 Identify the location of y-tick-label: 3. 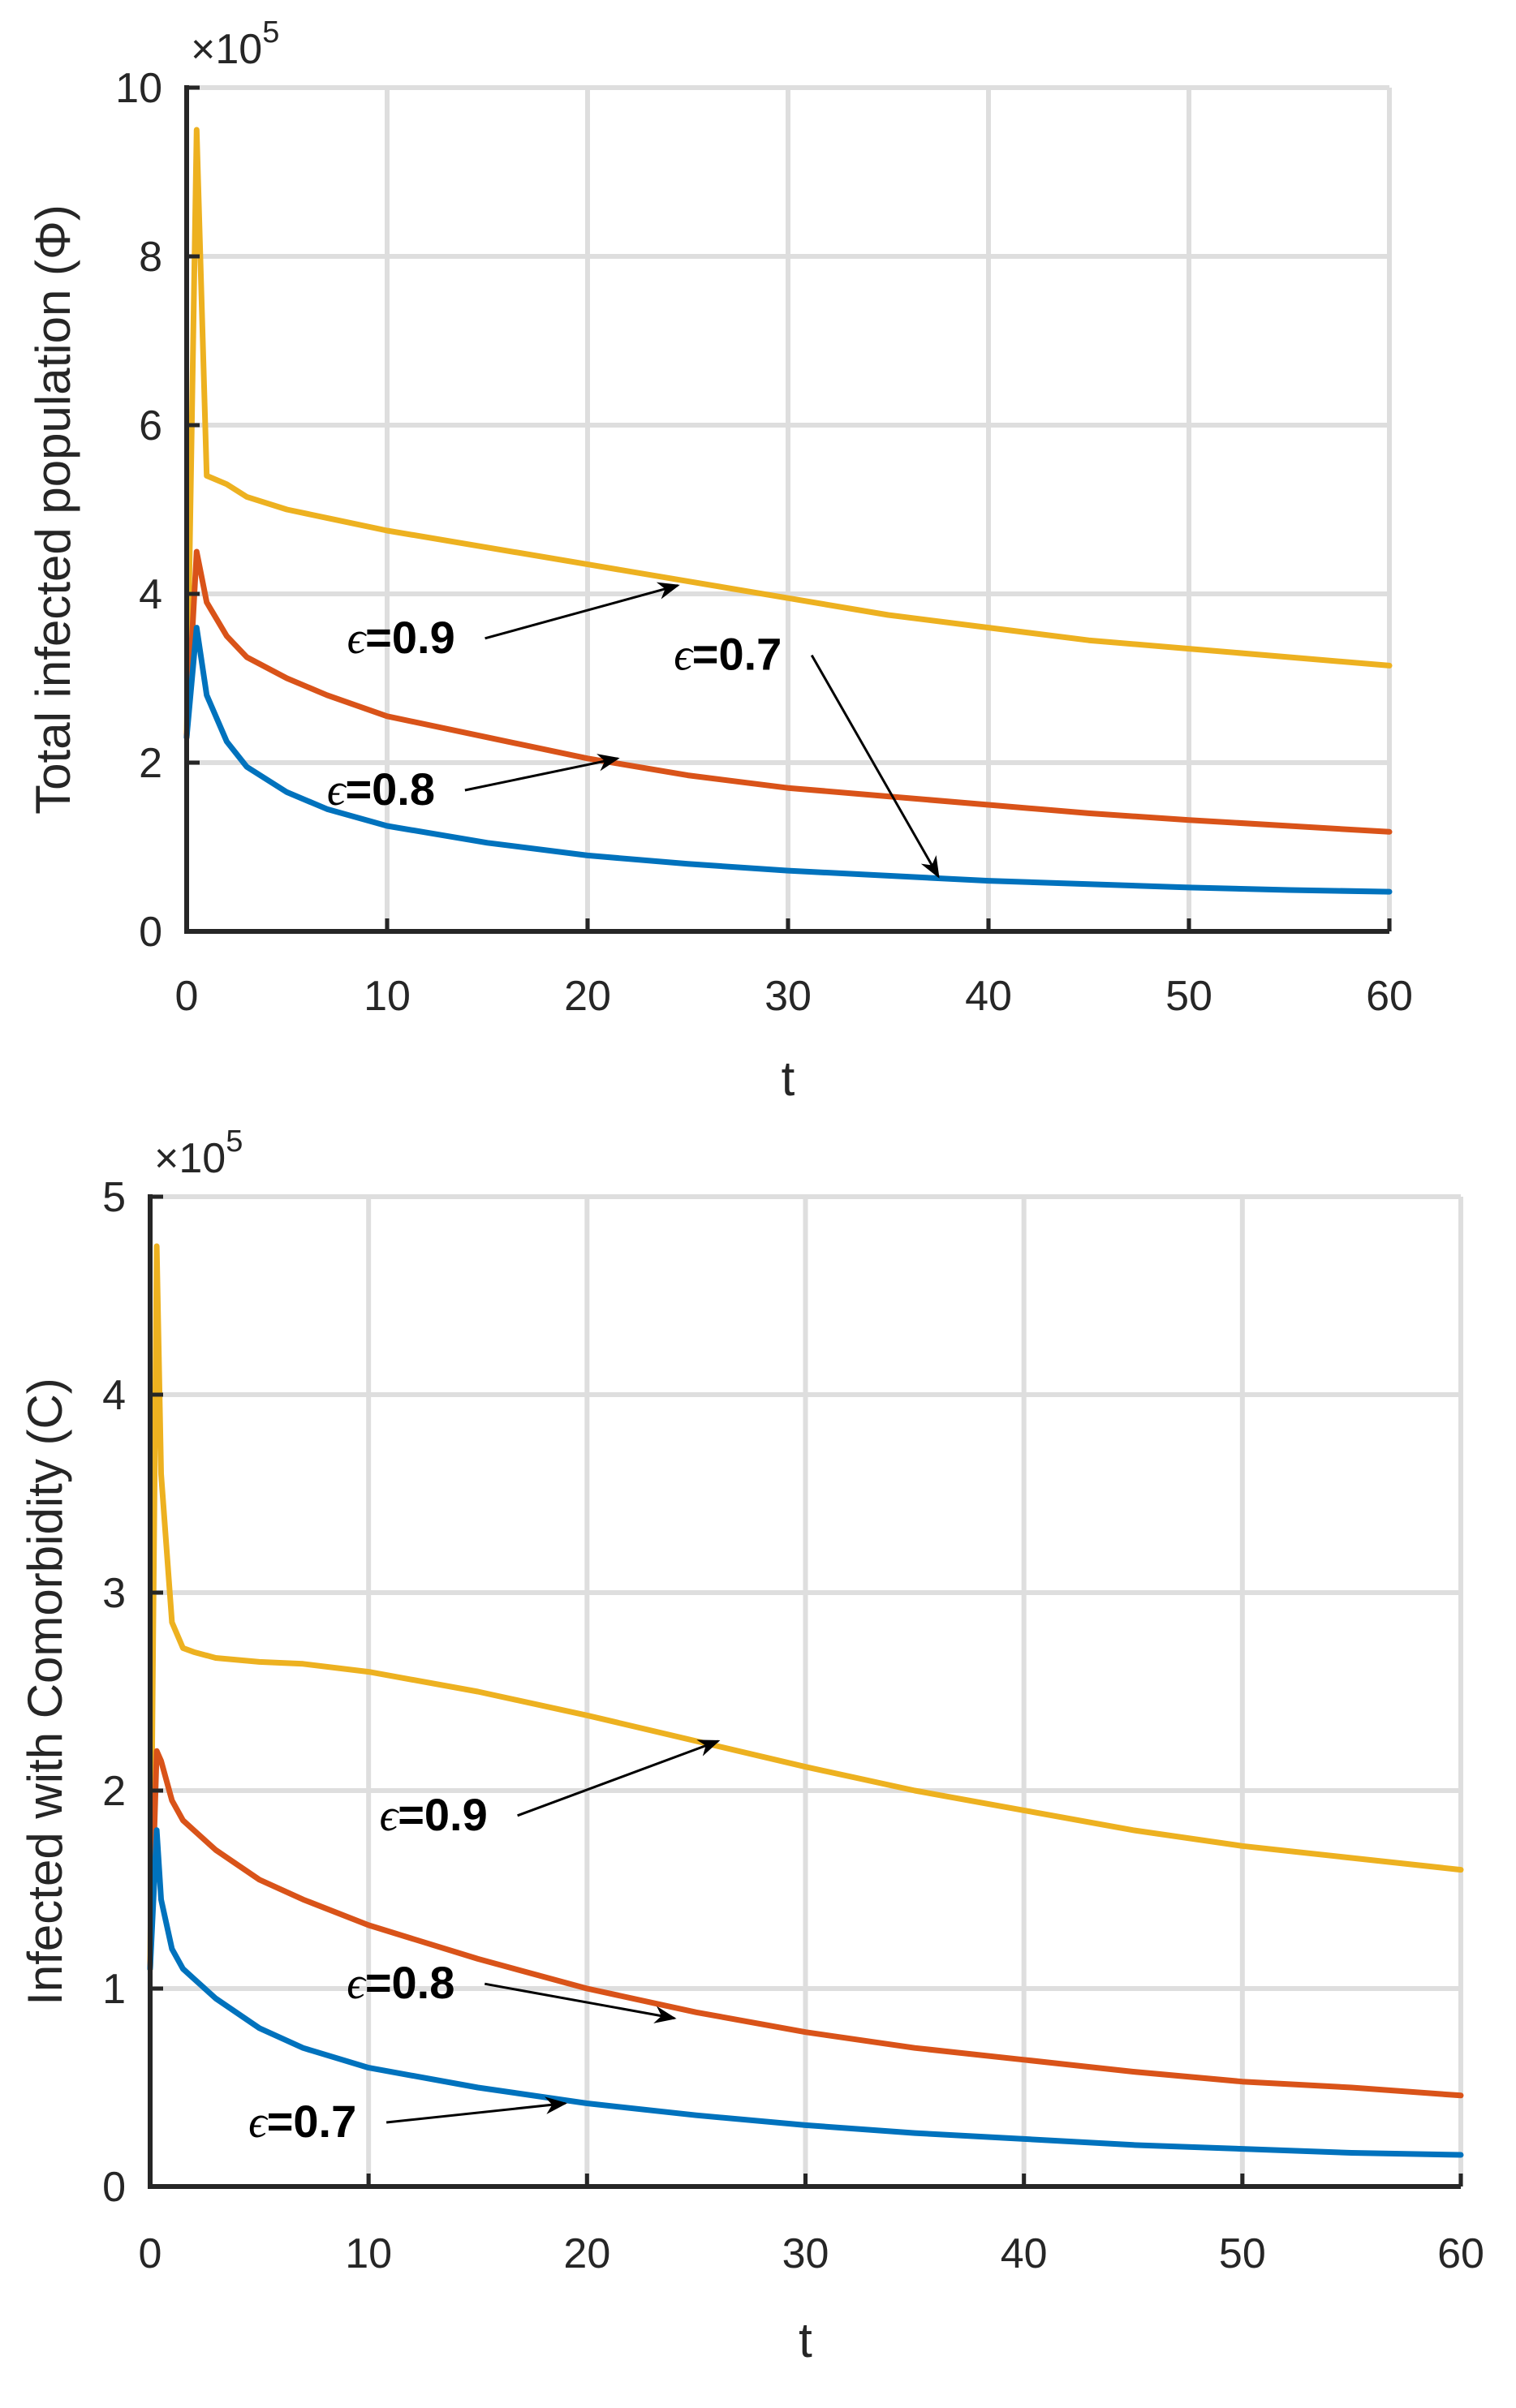
(114, 1593).